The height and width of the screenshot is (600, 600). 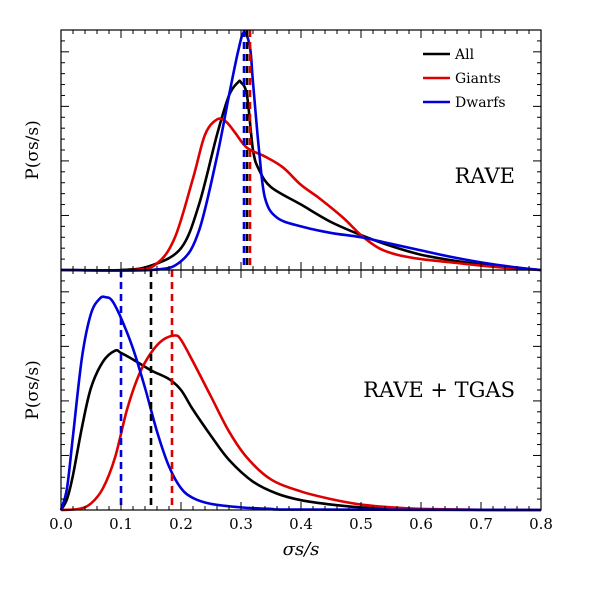 What do you see at coordinates (480, 103) in the screenshot?
I see `legend-label-dwarfs: Dwarfs` at bounding box center [480, 103].